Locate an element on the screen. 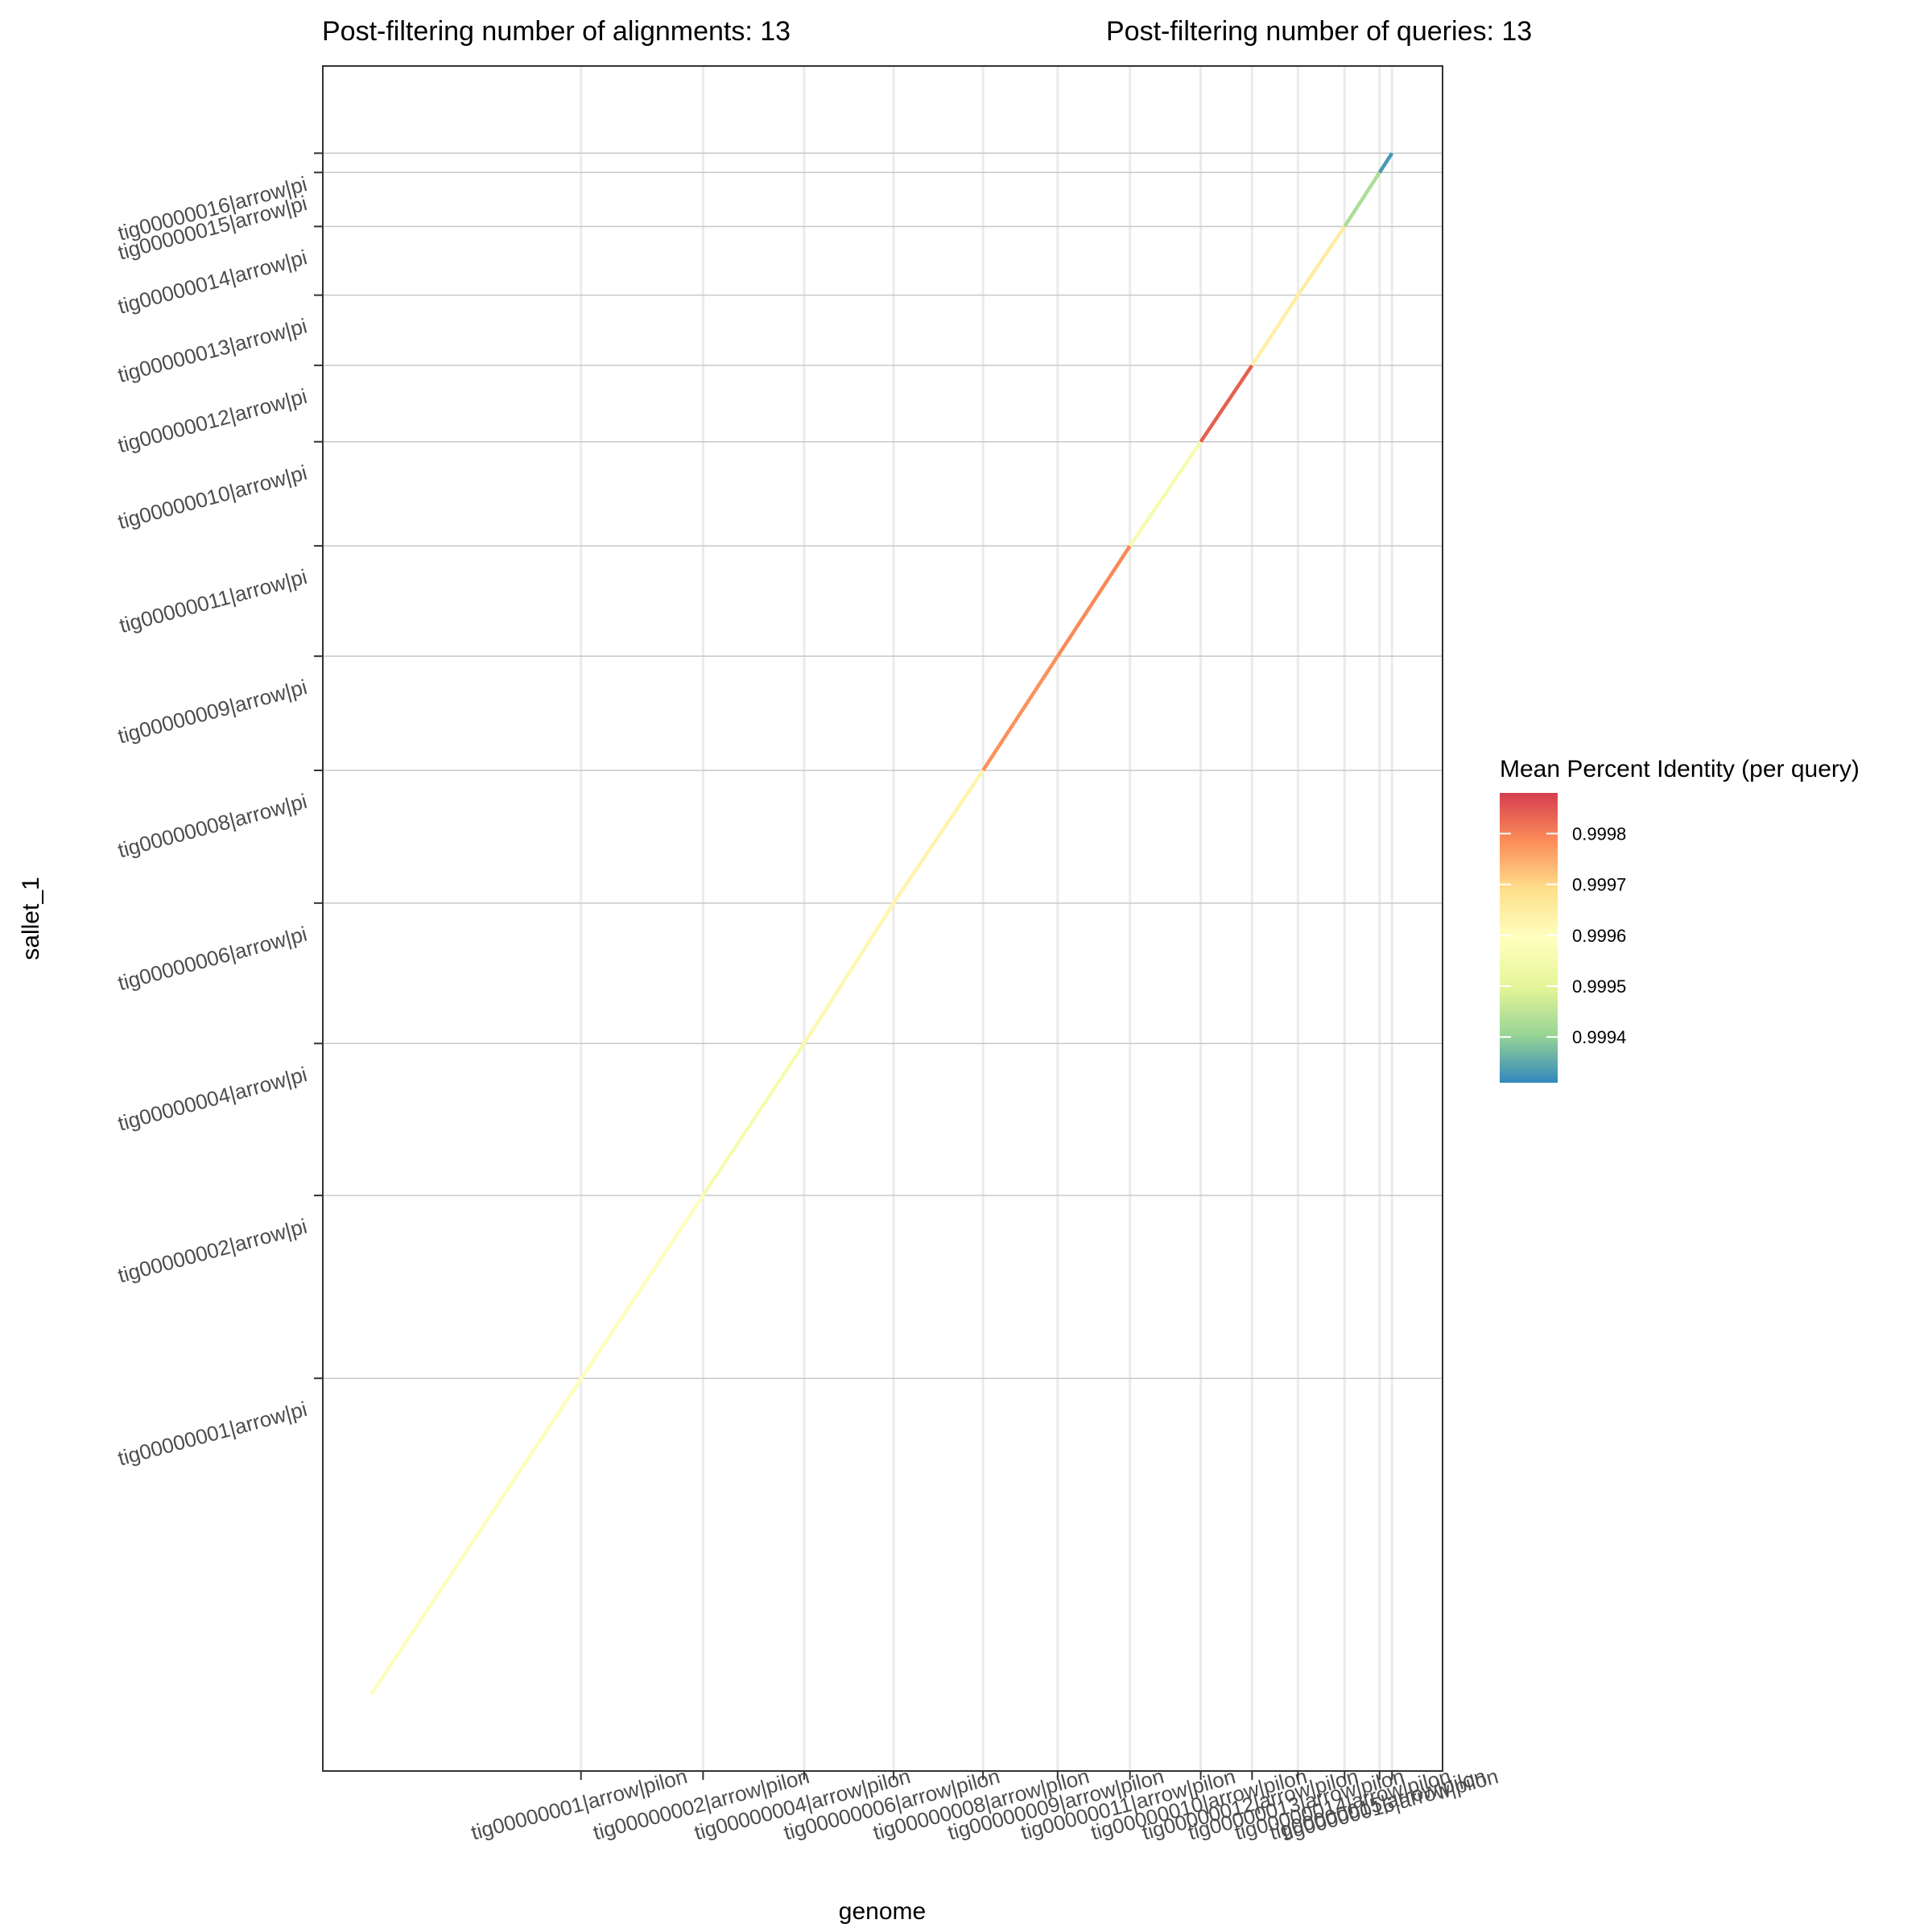 The image size is (1932, 1932). y-tick-label: tig00000010|arrow|pi is located at coordinates (212, 497).